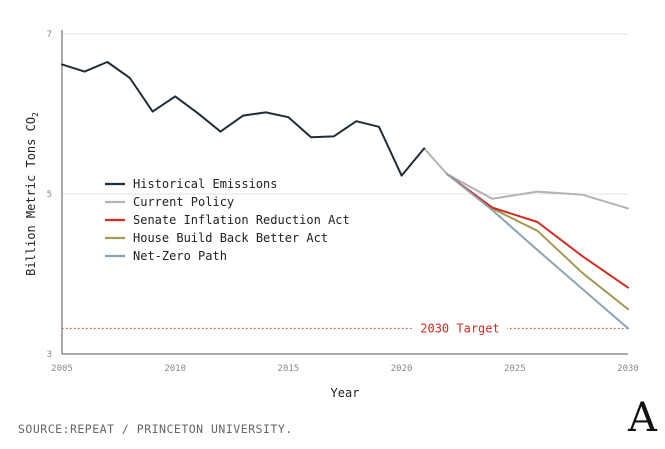 The image size is (665, 449). I want to click on y-axis-label-subscript: 2, so click(35, 114).